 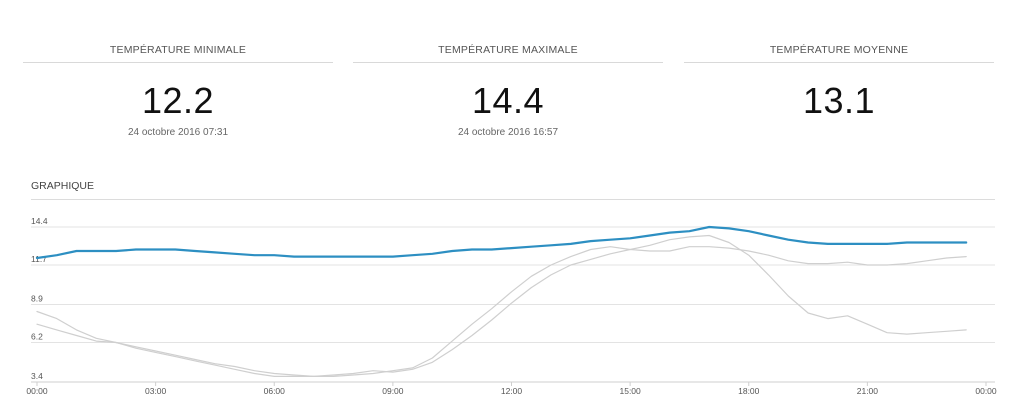 What do you see at coordinates (508, 100) in the screenshot?
I see `stat-value: 14.4` at bounding box center [508, 100].